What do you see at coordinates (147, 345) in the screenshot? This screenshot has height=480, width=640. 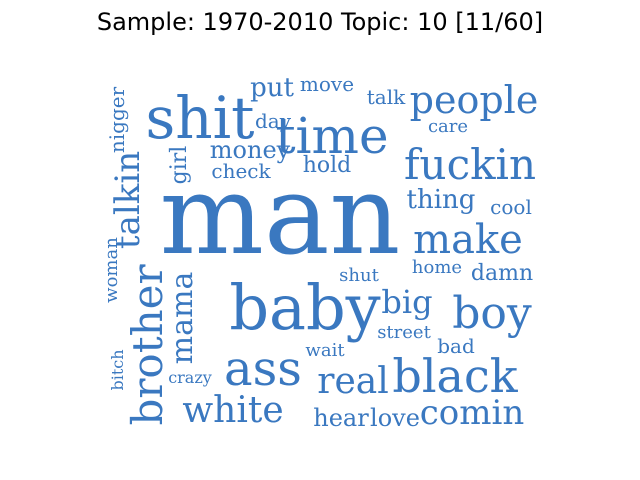 I see `word-brother: brother` at bounding box center [147, 345].